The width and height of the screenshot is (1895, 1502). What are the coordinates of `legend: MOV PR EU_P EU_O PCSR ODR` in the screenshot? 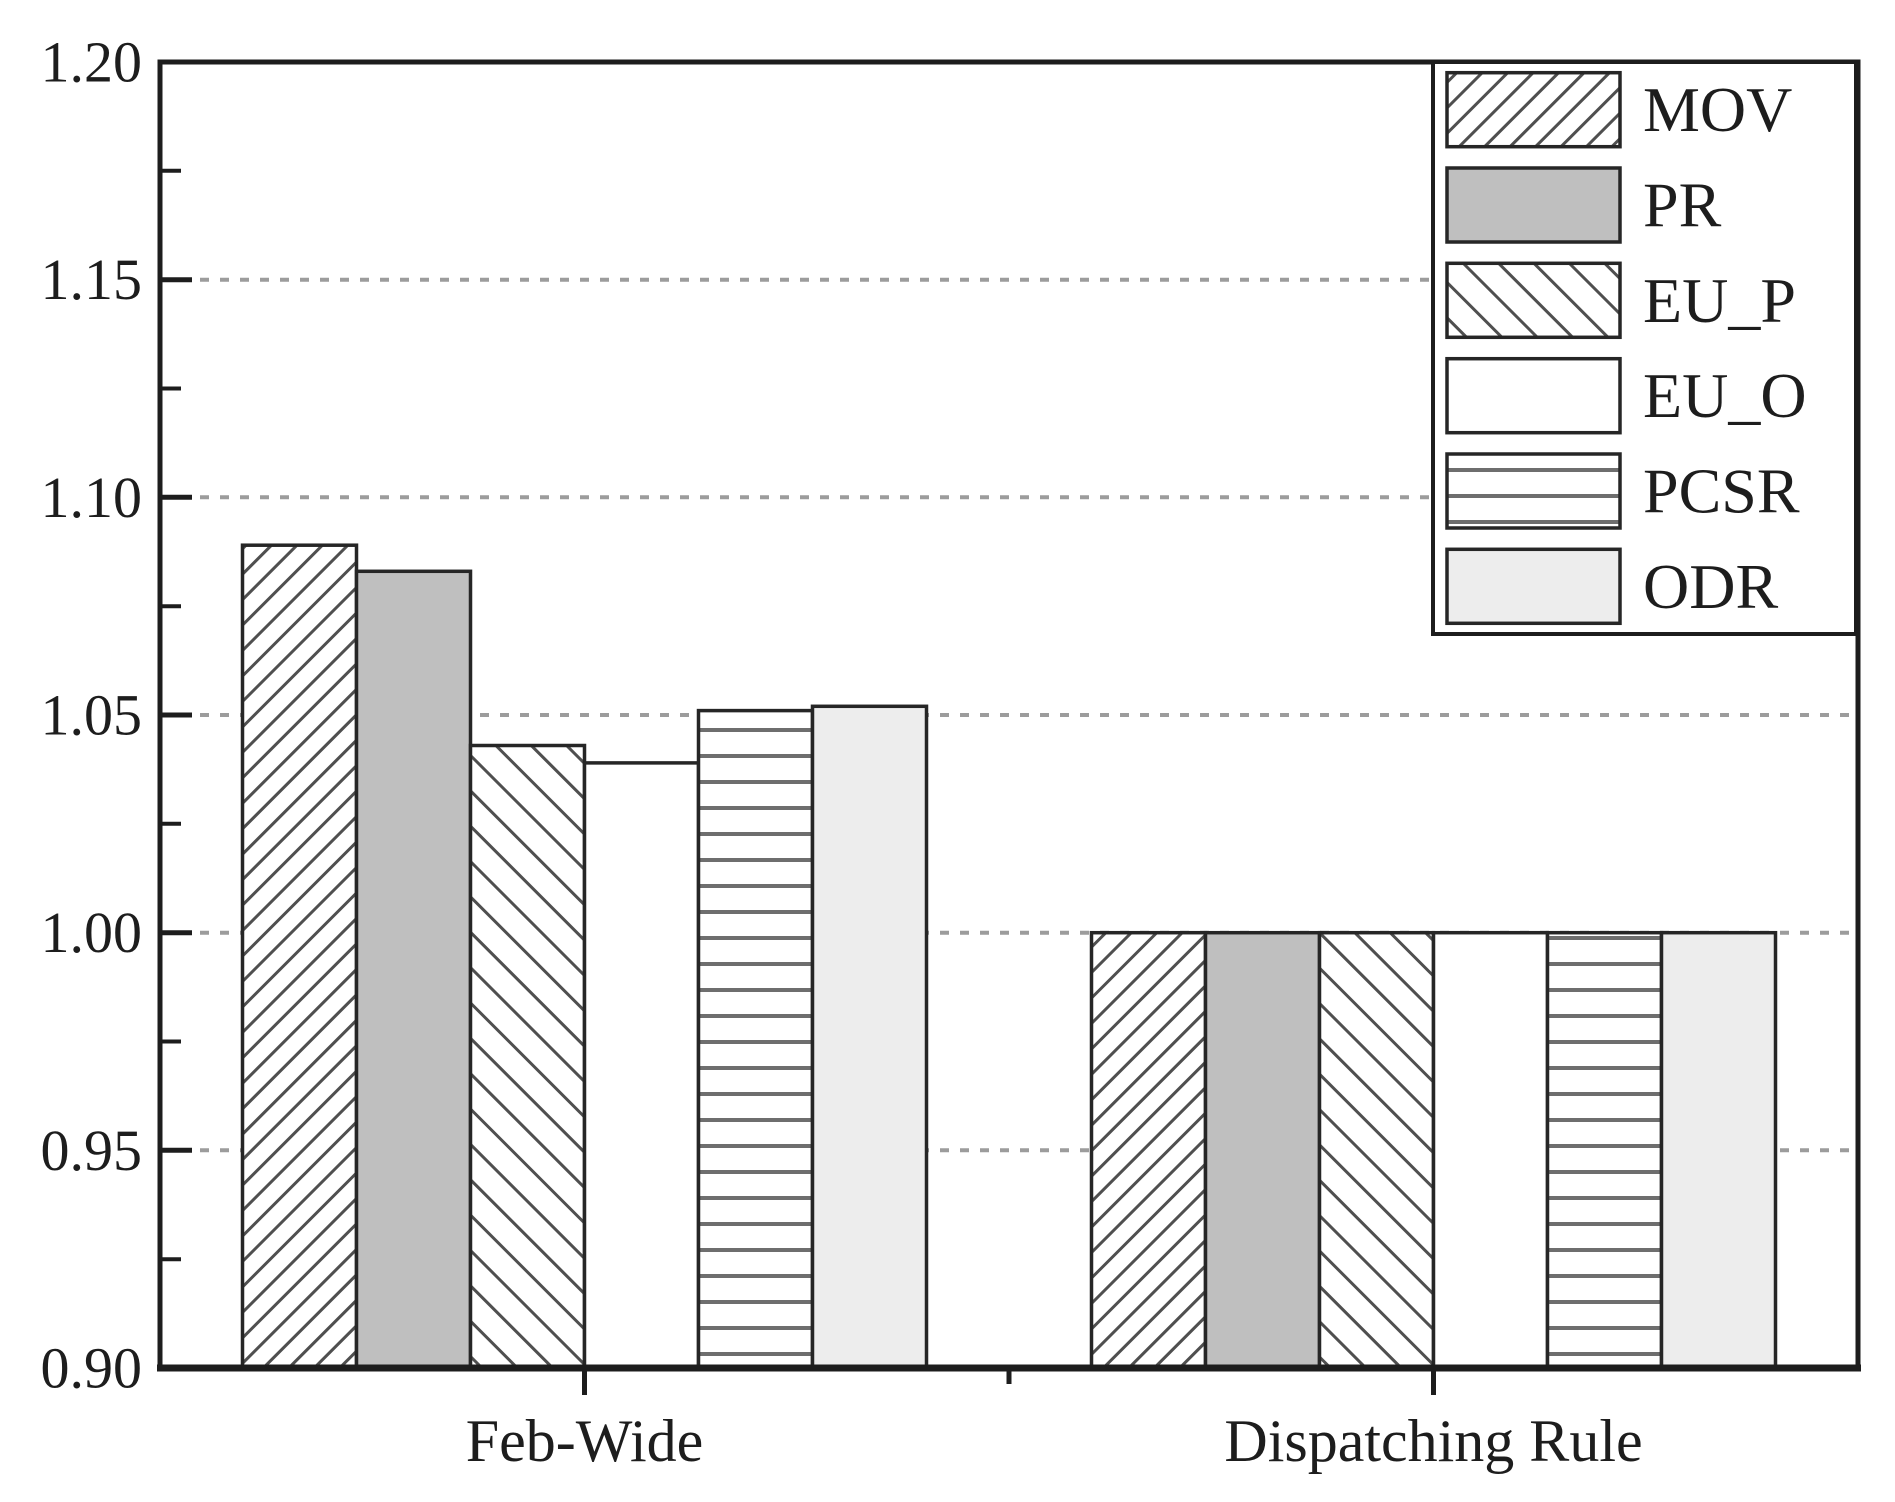 It's located at (1644, 348).